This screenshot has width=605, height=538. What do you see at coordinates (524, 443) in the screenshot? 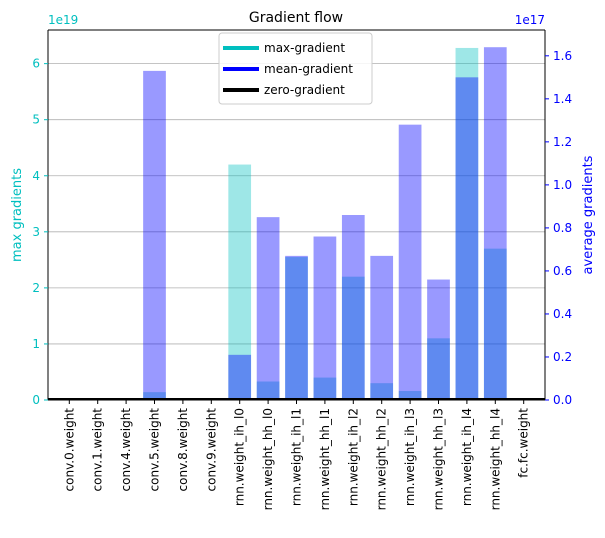
I see `x-tick-label: fc.fc.weight` at bounding box center [524, 443].